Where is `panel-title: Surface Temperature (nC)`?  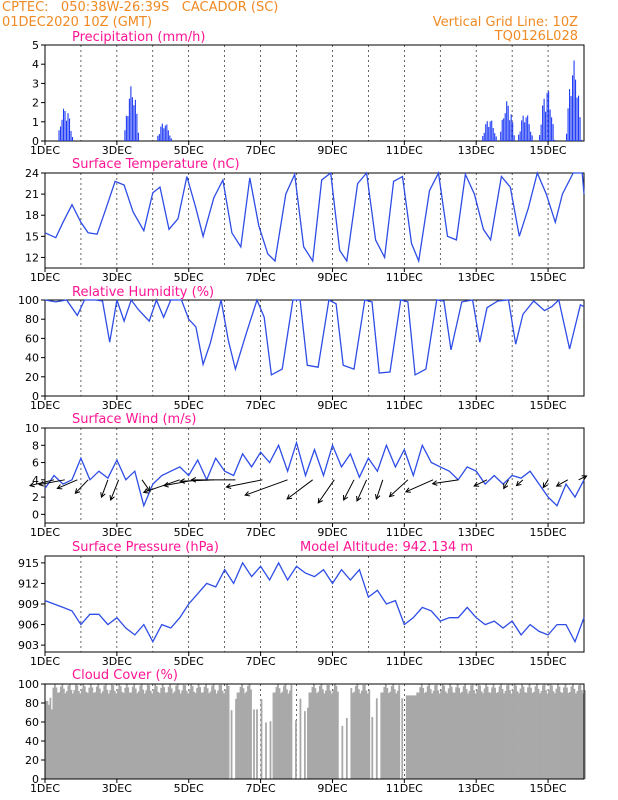
panel-title: Surface Temperature (nC) is located at coordinates (156, 164).